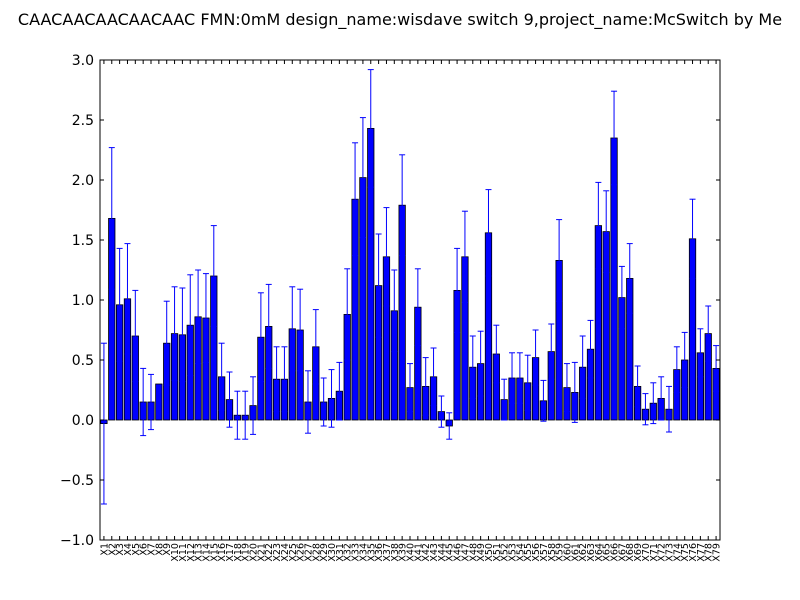  What do you see at coordinates (465, 552) in the screenshot?
I see `x-tick-label: X47` at bounding box center [465, 552].